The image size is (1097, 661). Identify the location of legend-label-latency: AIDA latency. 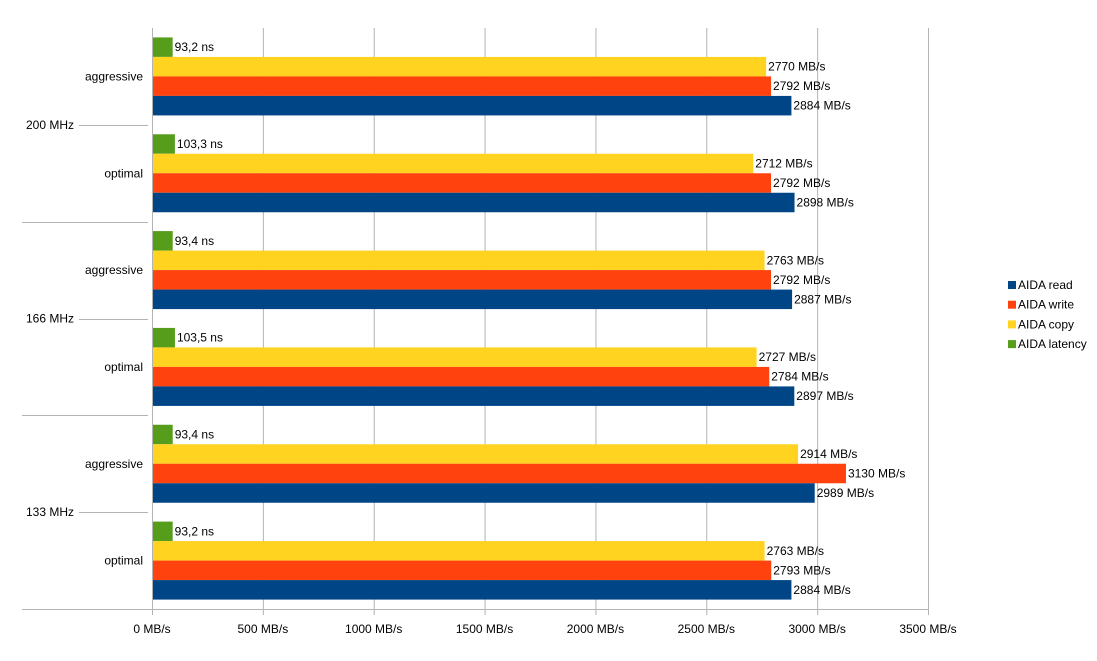
(1052, 344).